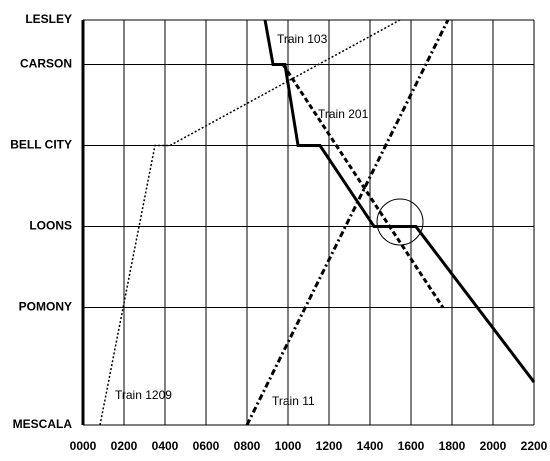 The height and width of the screenshot is (461, 550). I want to click on train-label: Train 11, so click(293, 401).